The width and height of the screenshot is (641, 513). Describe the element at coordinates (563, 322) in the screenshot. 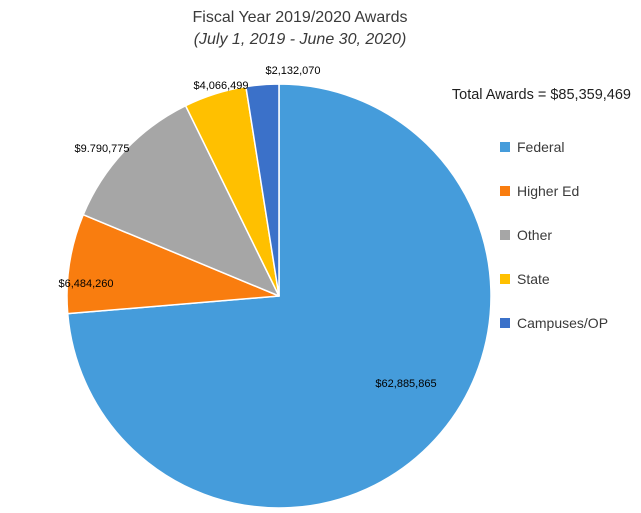

I see `legend-label-campuses-op: Campuses/OP` at that location.